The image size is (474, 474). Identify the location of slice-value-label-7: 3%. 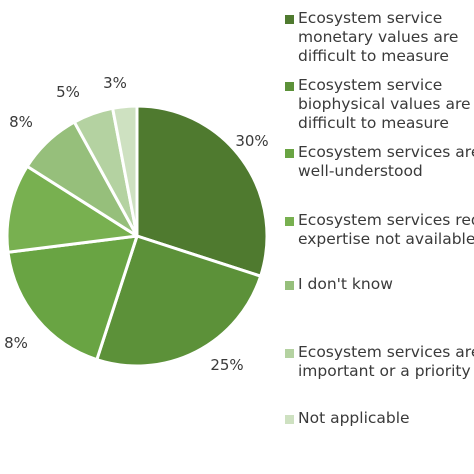
(115, 83).